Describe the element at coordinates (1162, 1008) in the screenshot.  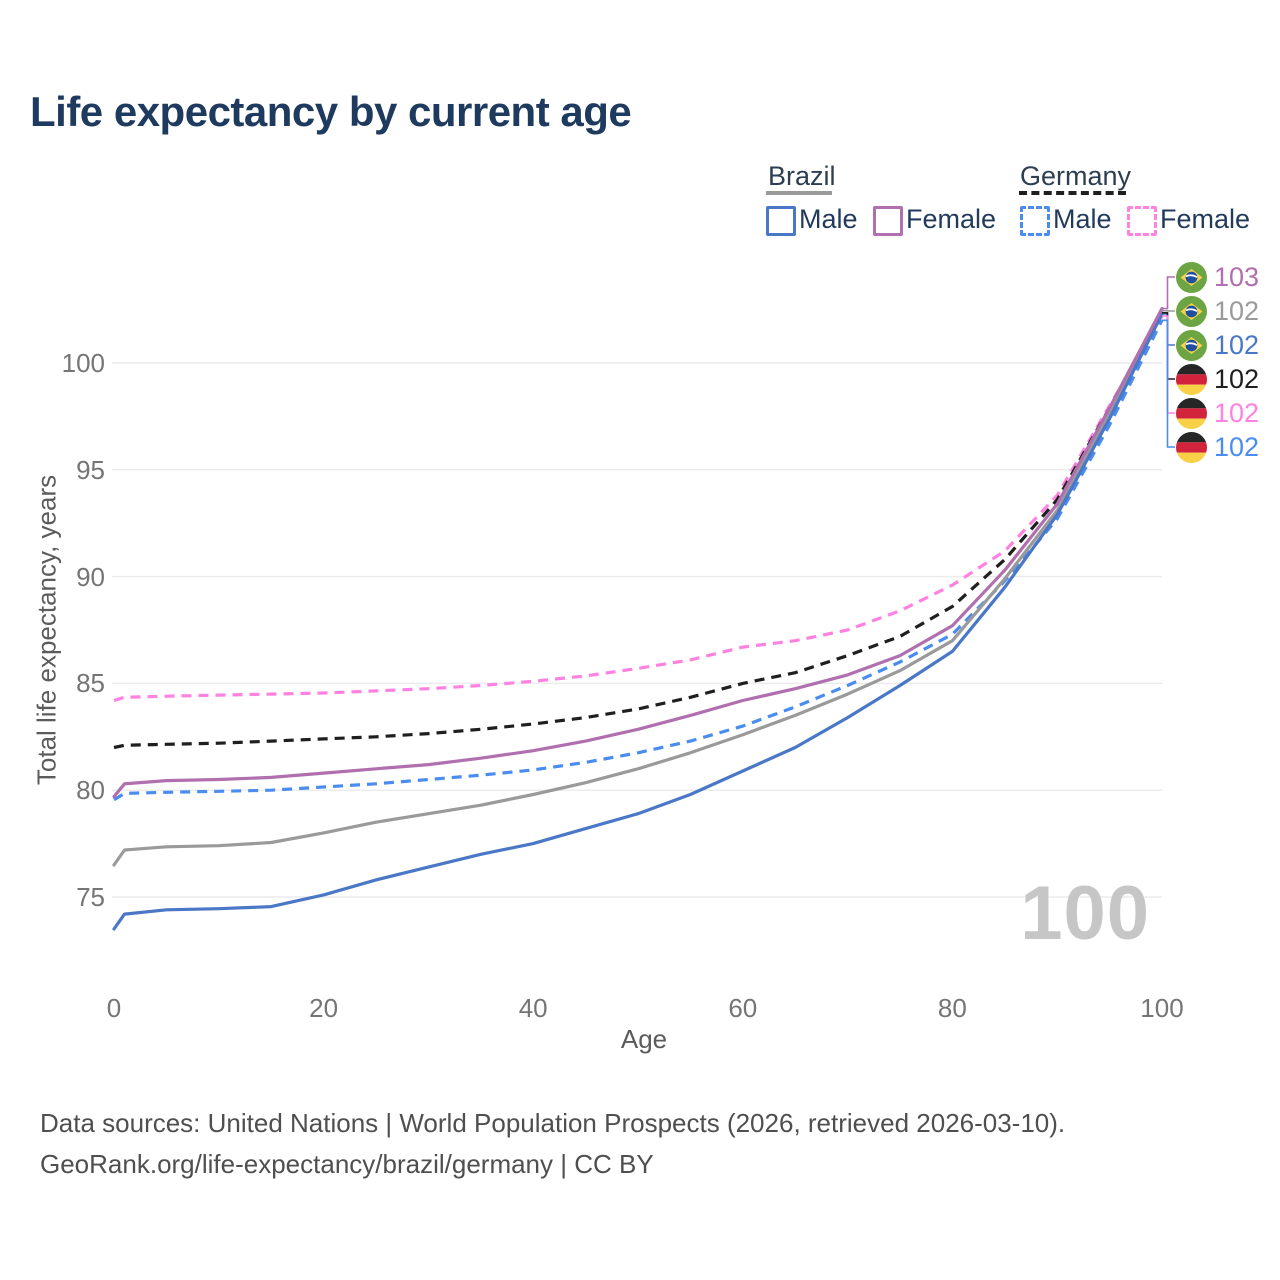
I see `x-tick-label-100: 100` at that location.